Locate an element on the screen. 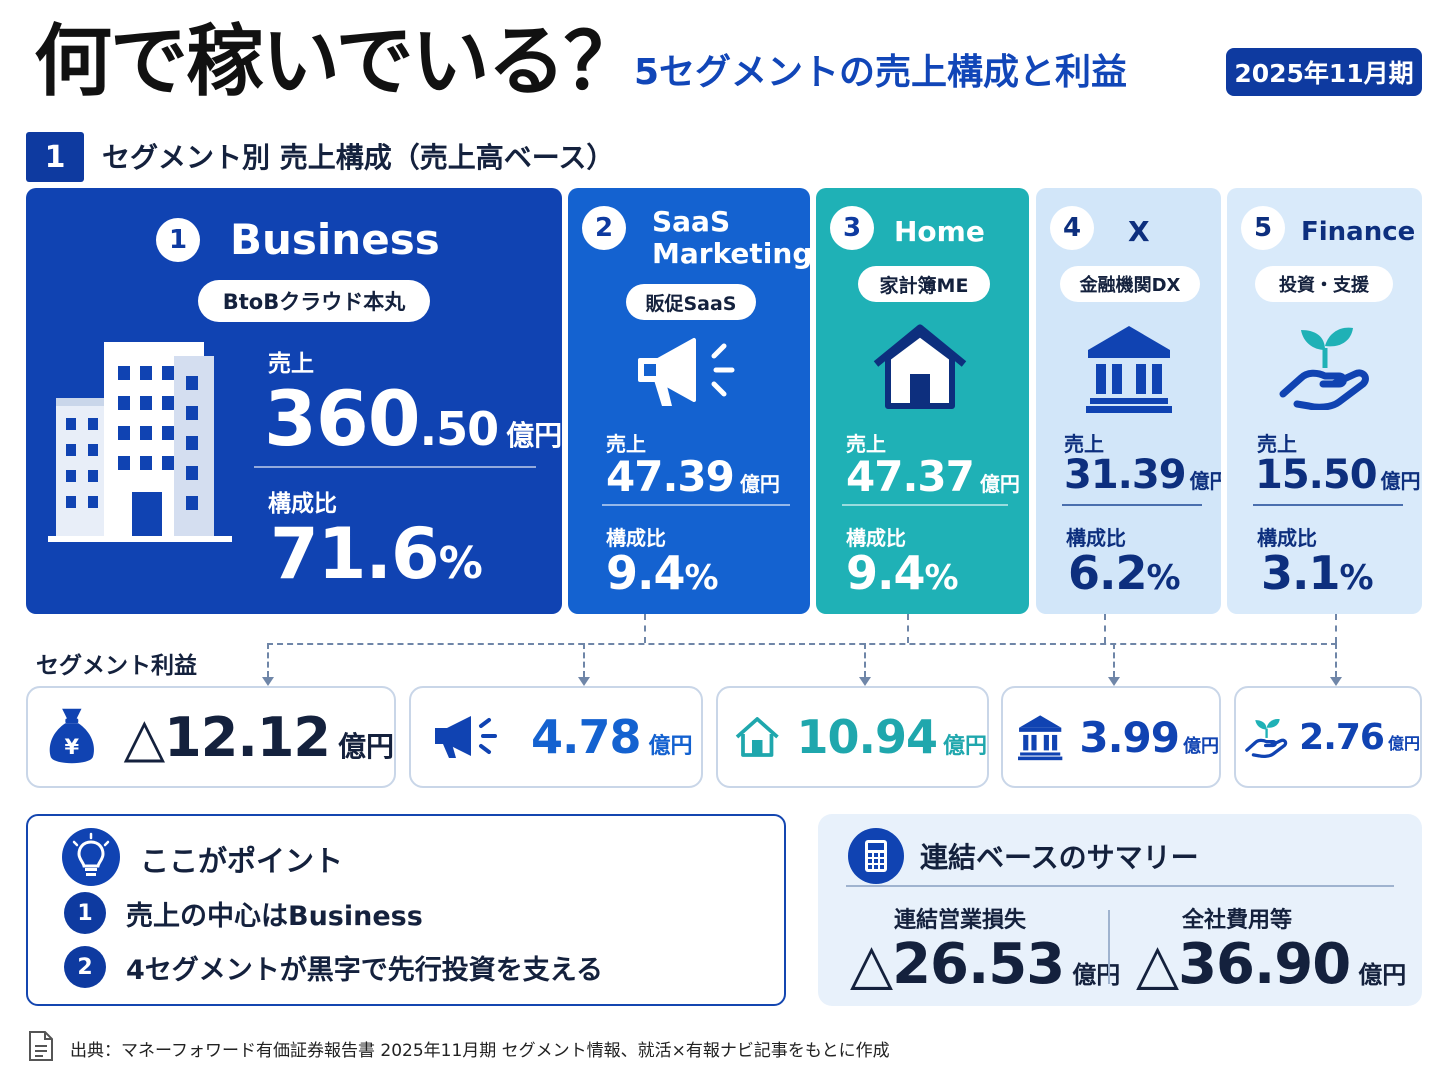  key-point-text: 売上の中心はBusiness is located at coordinates (274, 916).